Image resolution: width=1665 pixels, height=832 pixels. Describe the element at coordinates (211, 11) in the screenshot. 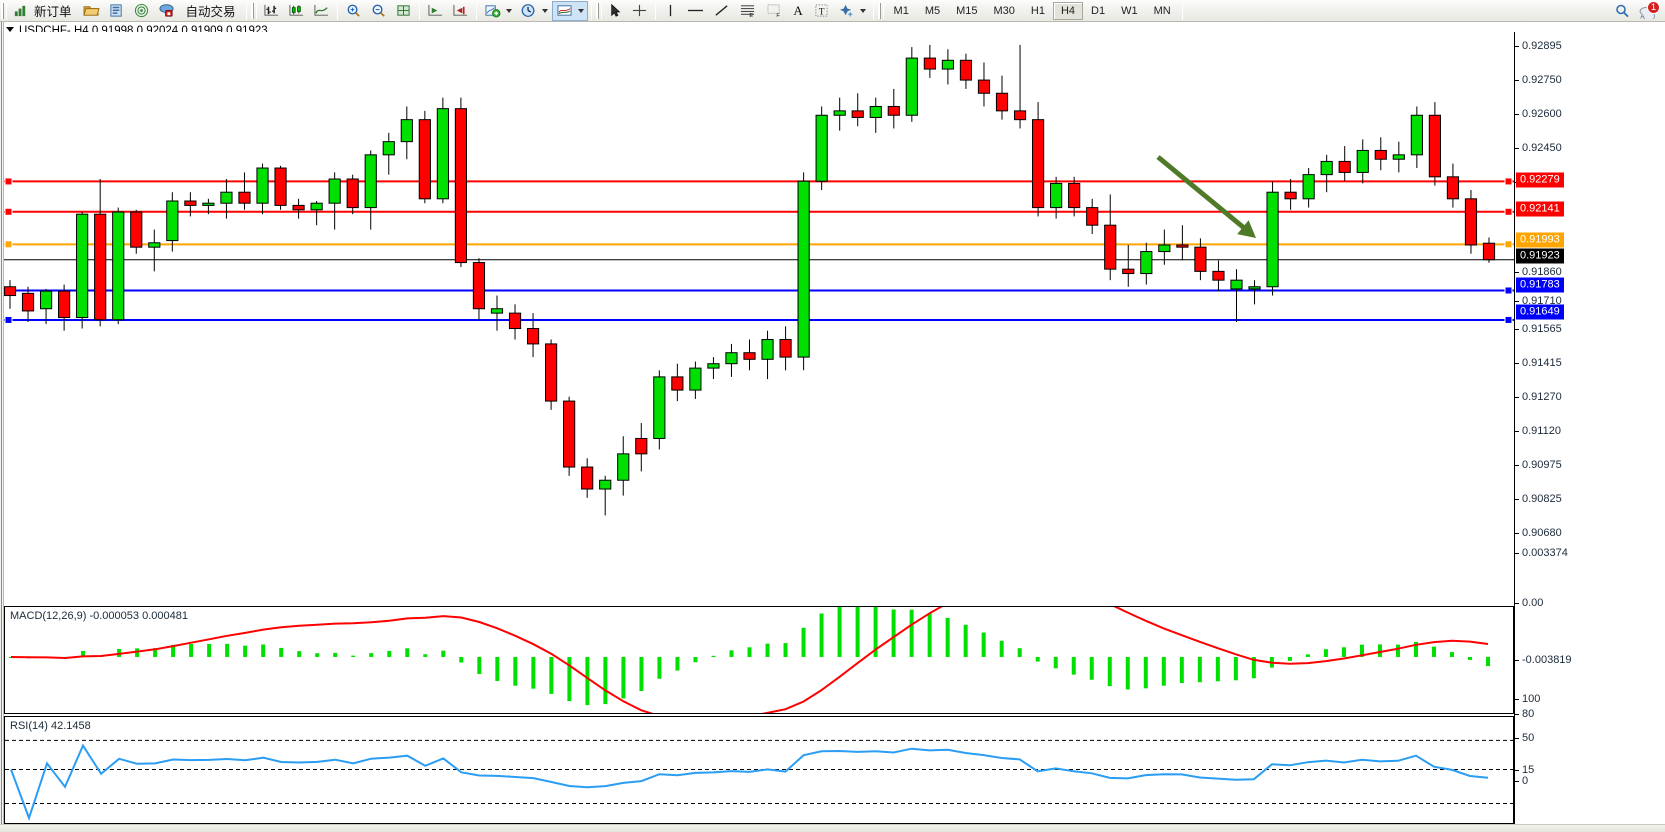

I see `autotrade-button: 自动交易` at that location.